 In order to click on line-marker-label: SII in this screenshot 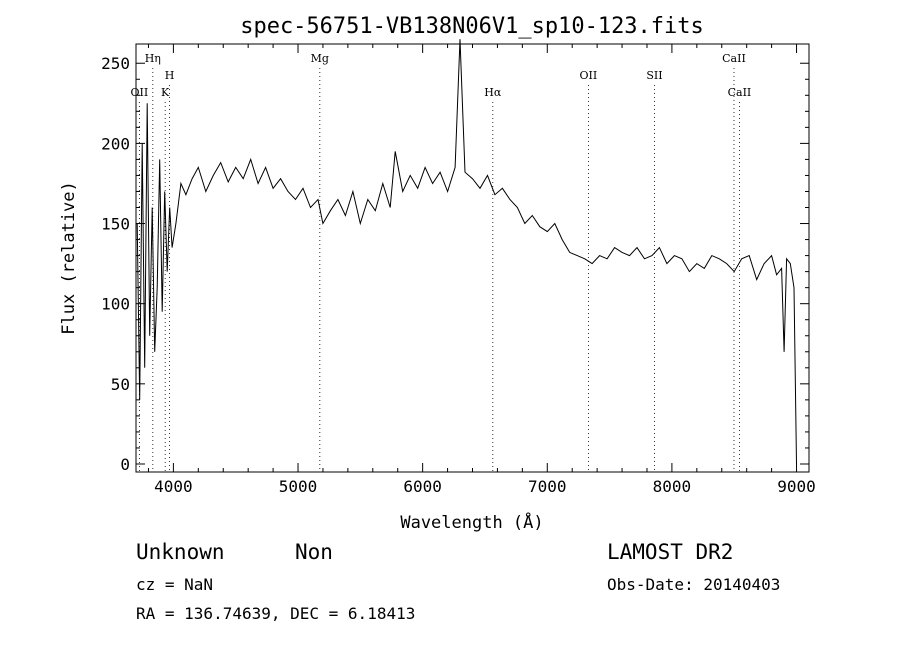, I will do `click(654, 75)`.